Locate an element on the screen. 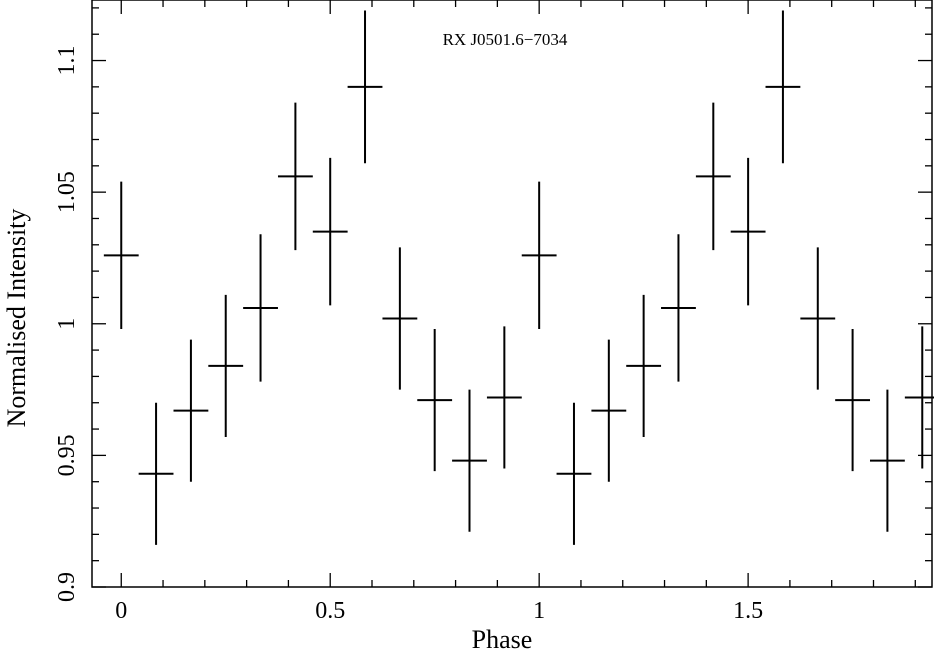  x-tick-label: 0.5 is located at coordinates (330, 611).